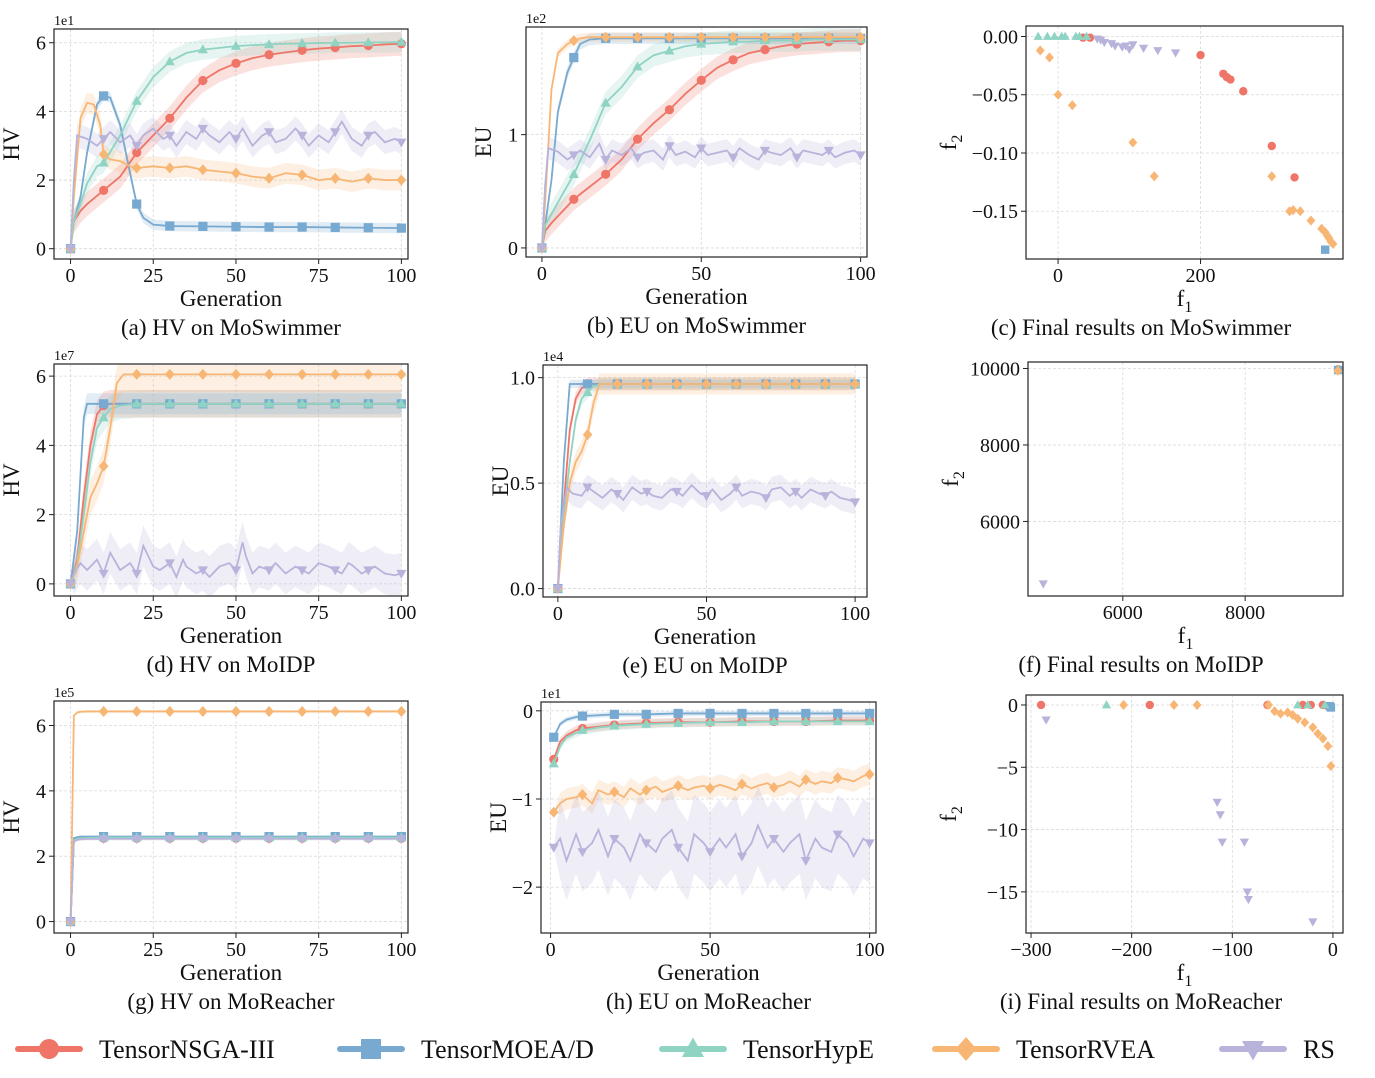 This screenshot has width=1375, height=1078. What do you see at coordinates (498, 817) in the screenshot?
I see `y-axis-title: EU` at bounding box center [498, 817].